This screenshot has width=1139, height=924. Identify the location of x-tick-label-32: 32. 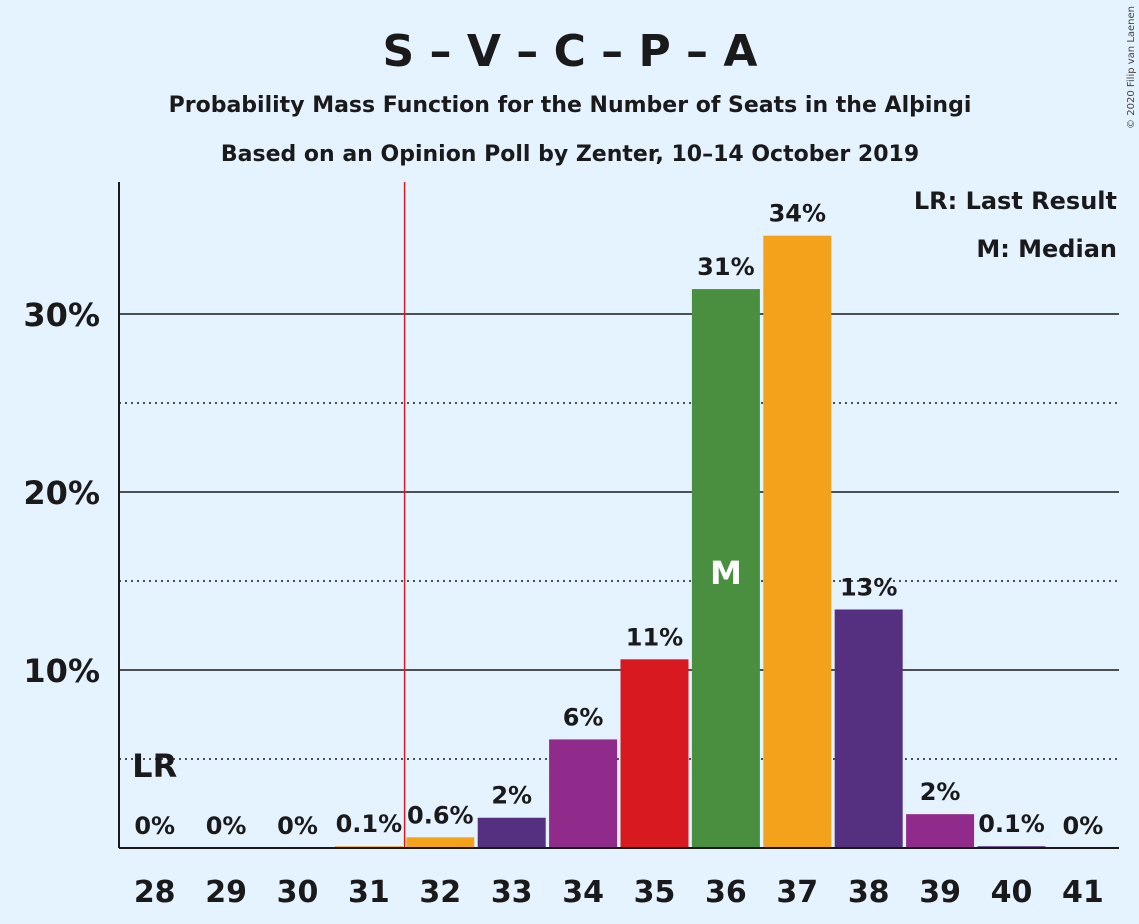
(440, 892).